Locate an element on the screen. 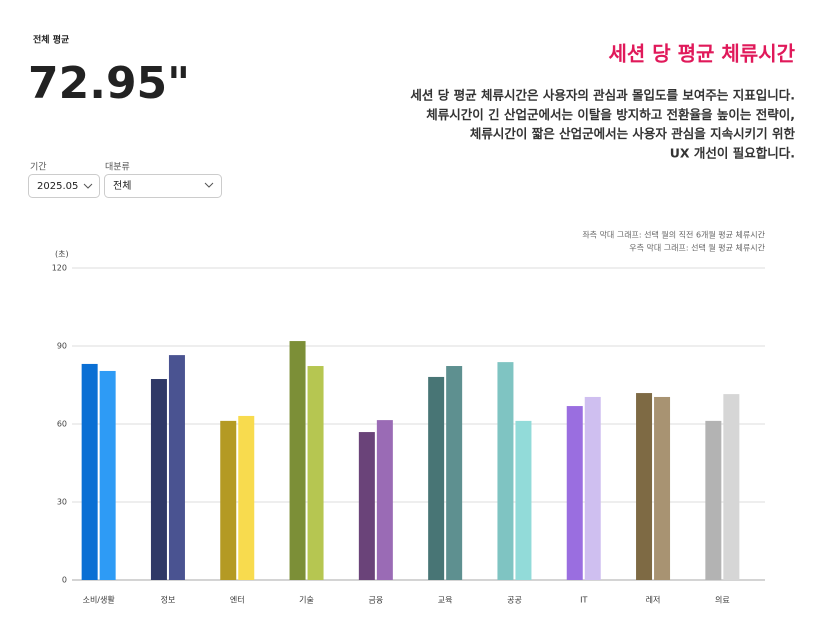 Image resolution: width=813 pixels, height=639 pixels. y-tick-label: 60 is located at coordinates (62, 424).